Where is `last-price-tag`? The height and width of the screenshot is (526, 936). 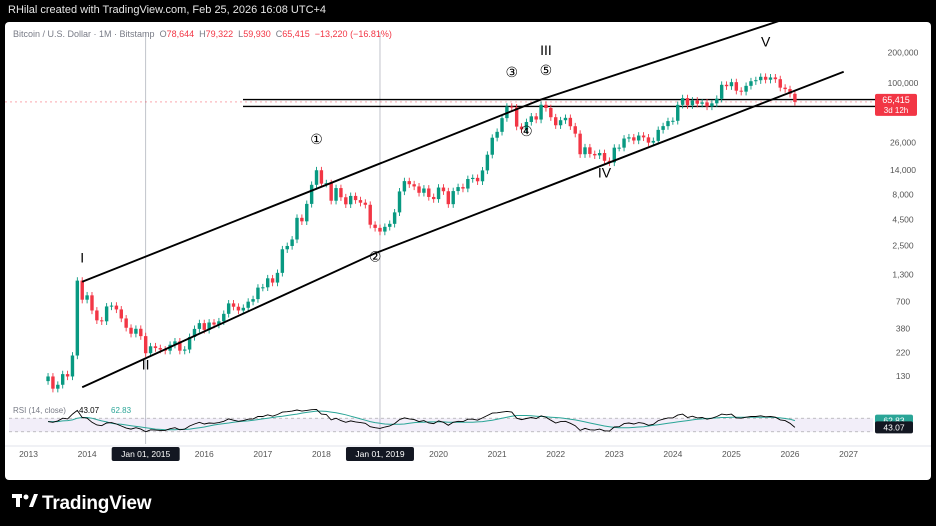 last-price-tag is located at coordinates (896, 104).